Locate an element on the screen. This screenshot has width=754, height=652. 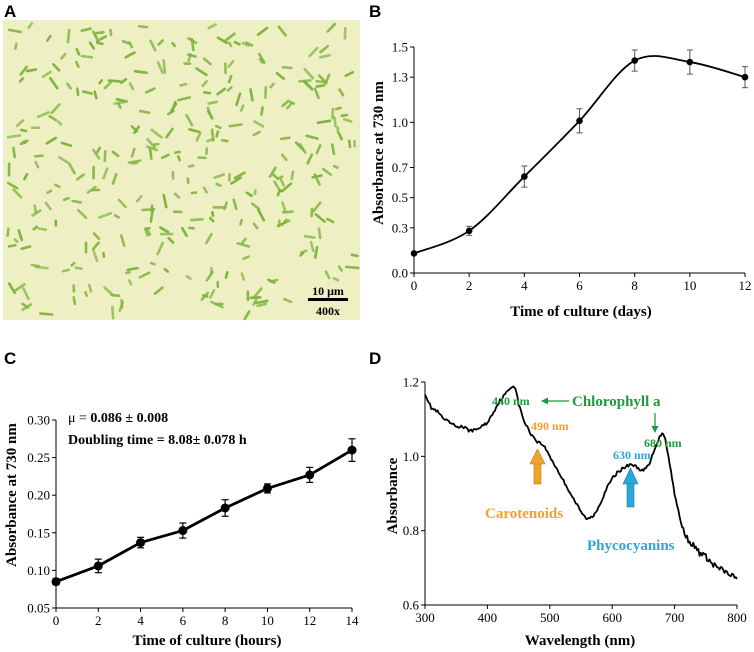
growth-rate-annotation: μ = 0.086 ± 0.008 is located at coordinates (118, 418).